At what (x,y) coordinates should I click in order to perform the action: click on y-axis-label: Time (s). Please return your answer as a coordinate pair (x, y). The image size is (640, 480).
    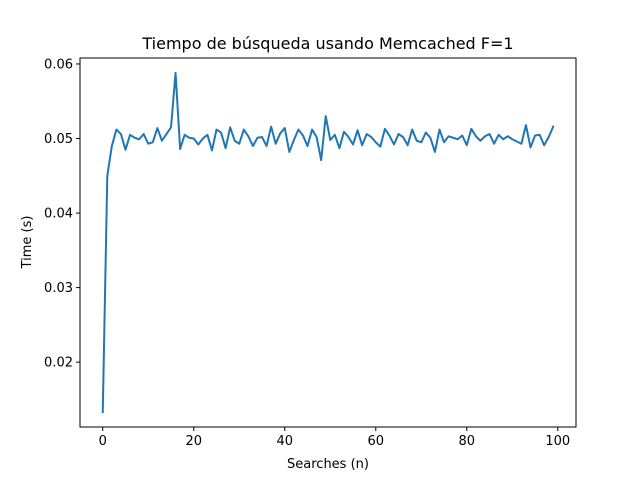
    Looking at the image, I should click on (27, 243).